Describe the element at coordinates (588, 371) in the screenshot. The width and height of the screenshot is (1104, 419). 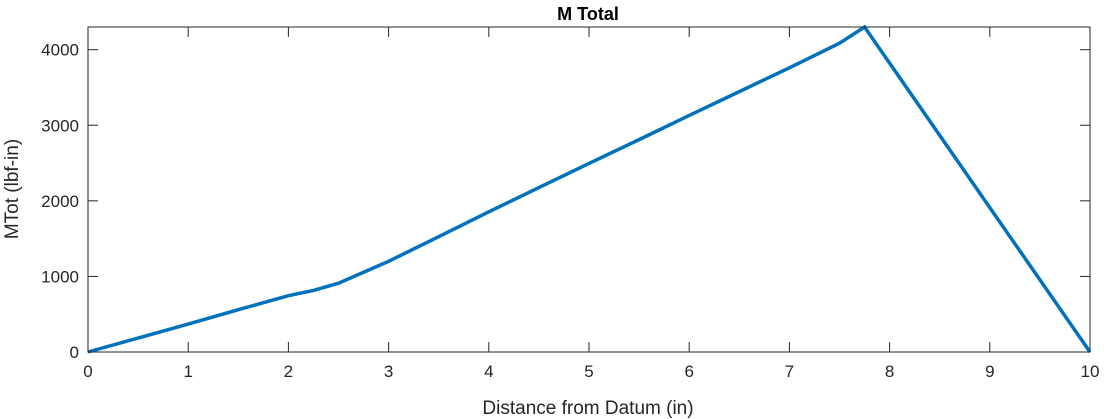
I see `x-tick-label: 5` at that location.